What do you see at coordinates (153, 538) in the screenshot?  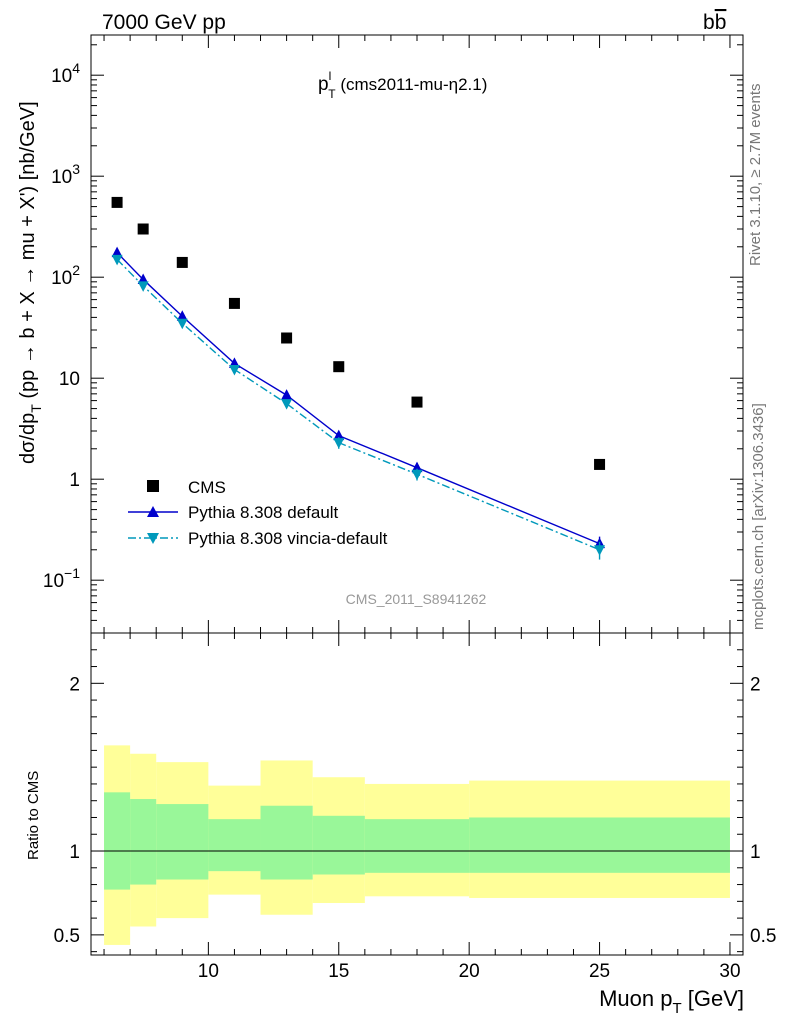 I see `legend-marker-pythia-vincia` at bounding box center [153, 538].